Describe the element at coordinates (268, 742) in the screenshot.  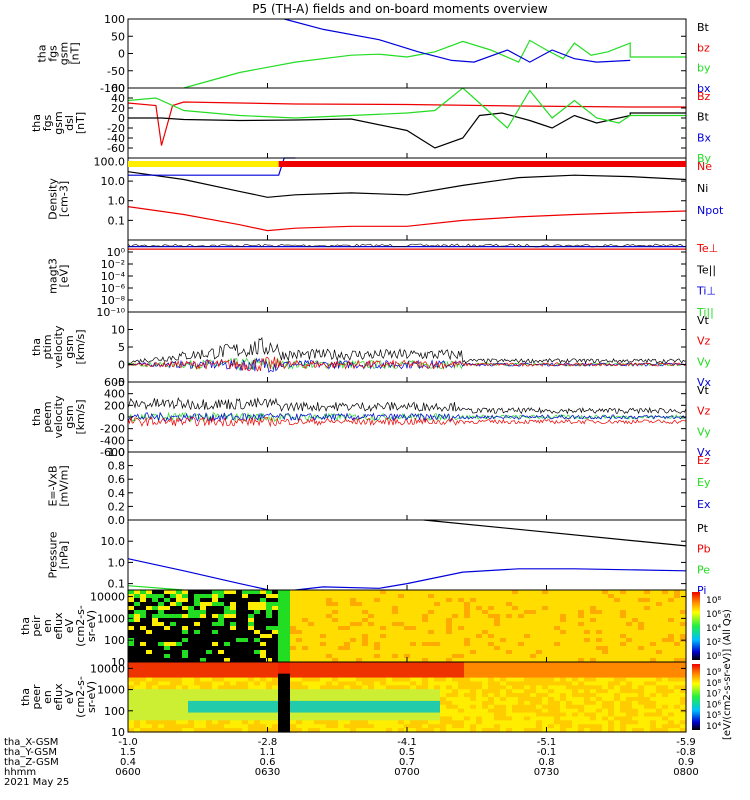
I see `ephemeris-value: -2.8` at that location.